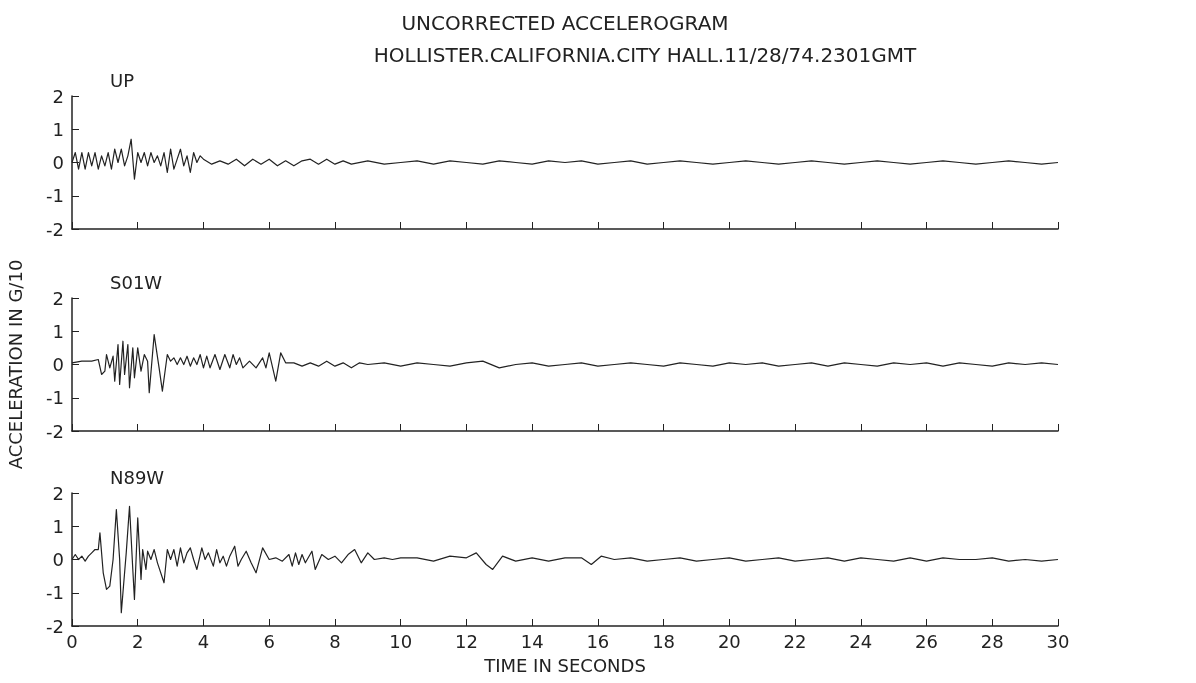 The width and height of the screenshot is (1196, 683). I want to click on x-tick-label: 26, so click(926, 641).